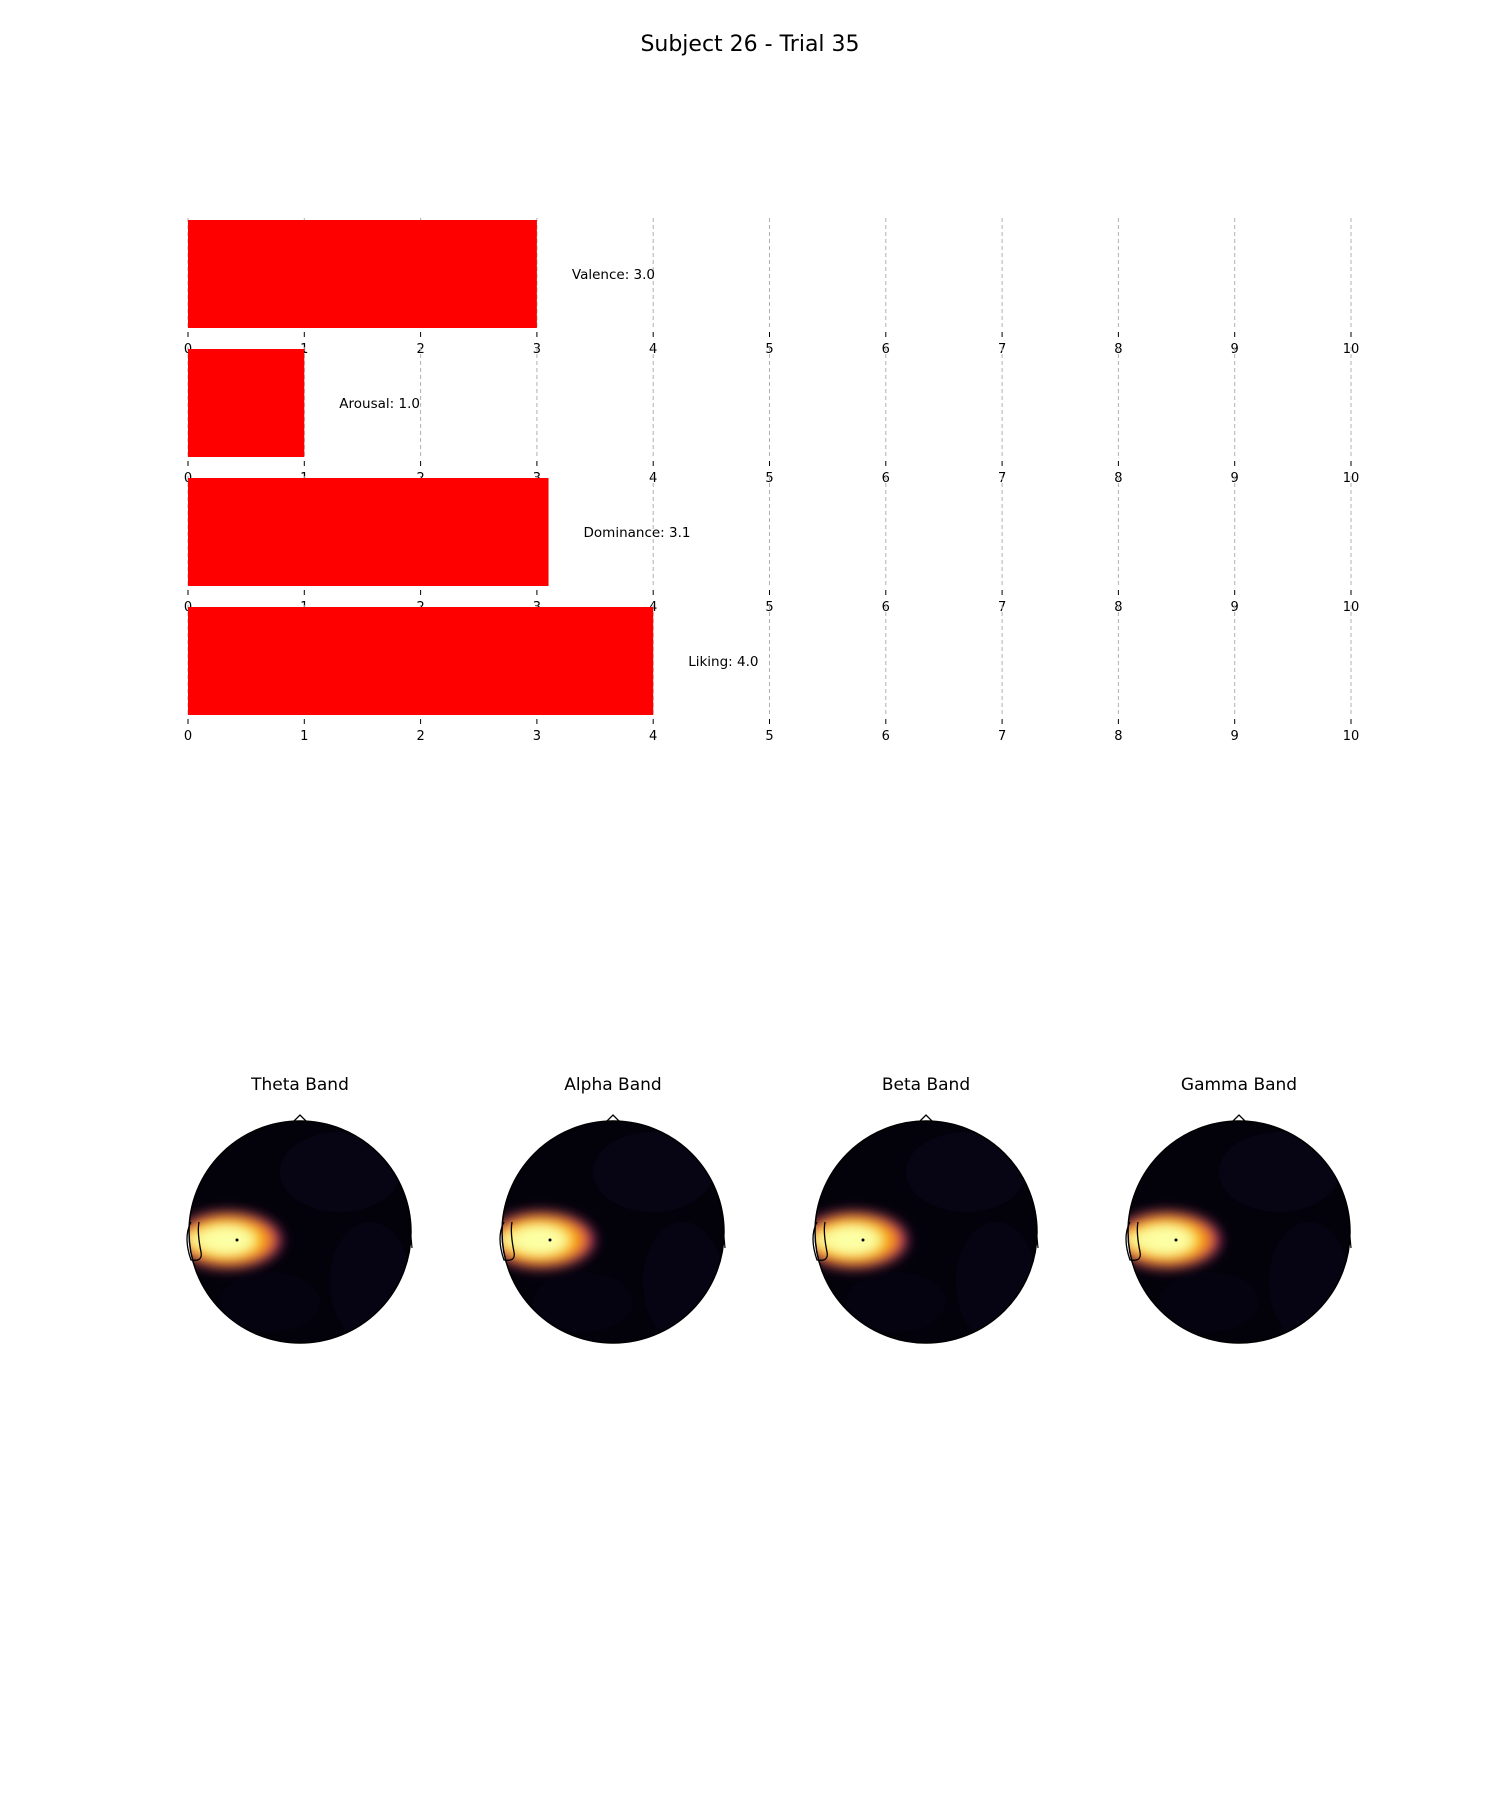 Image resolution: width=1500 pixels, height=1800 pixels. Describe the element at coordinates (653, 736) in the screenshot. I see `x-tick-label: 4` at that location.